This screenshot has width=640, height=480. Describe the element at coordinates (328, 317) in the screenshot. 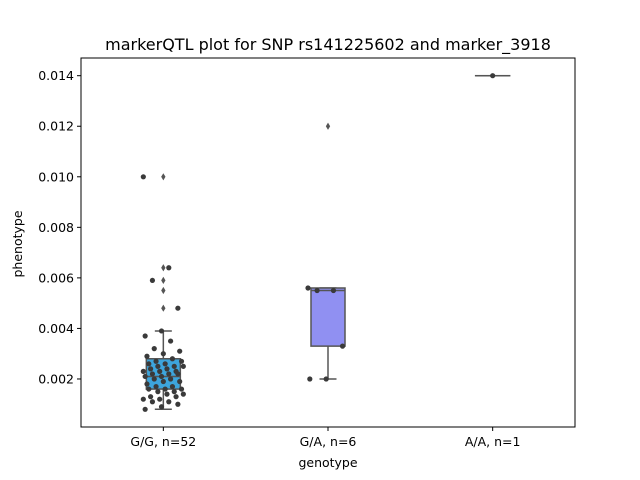

I see `box` at that location.